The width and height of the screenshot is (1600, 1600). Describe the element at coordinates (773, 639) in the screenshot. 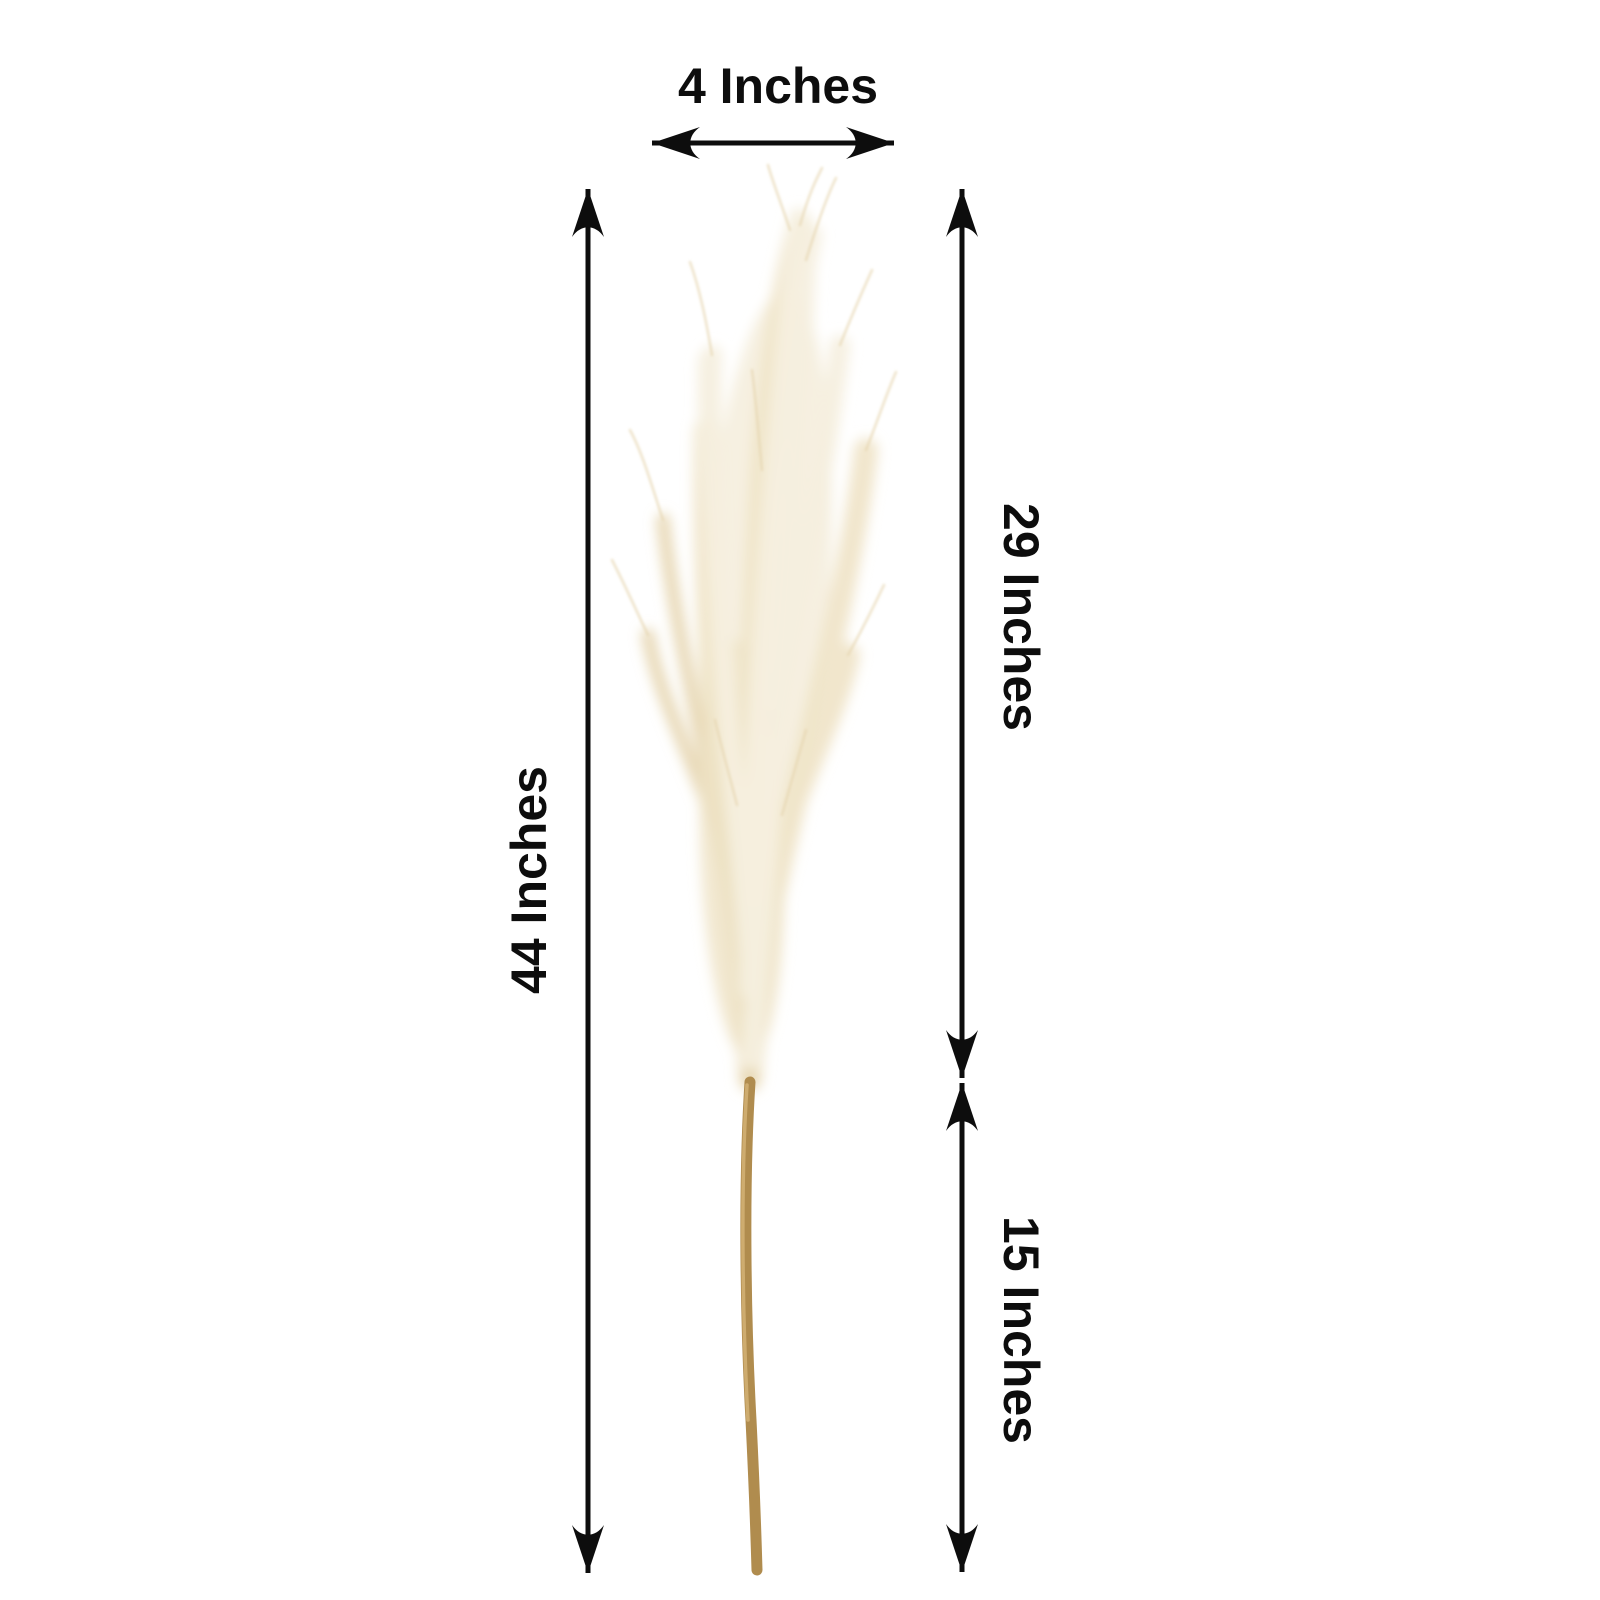

I see `plume-frond-shape` at that location.